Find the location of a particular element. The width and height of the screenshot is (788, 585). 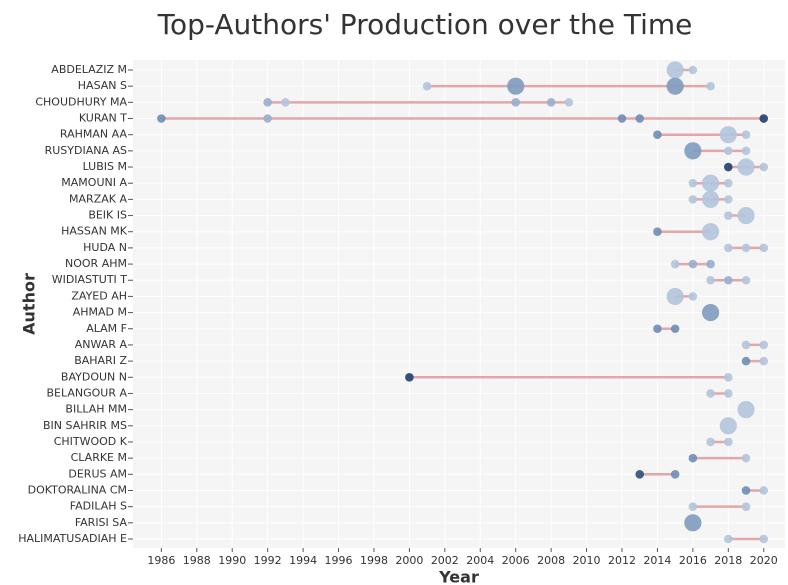

y-tick-label: CHOUDHURY MA is located at coordinates (81, 101).